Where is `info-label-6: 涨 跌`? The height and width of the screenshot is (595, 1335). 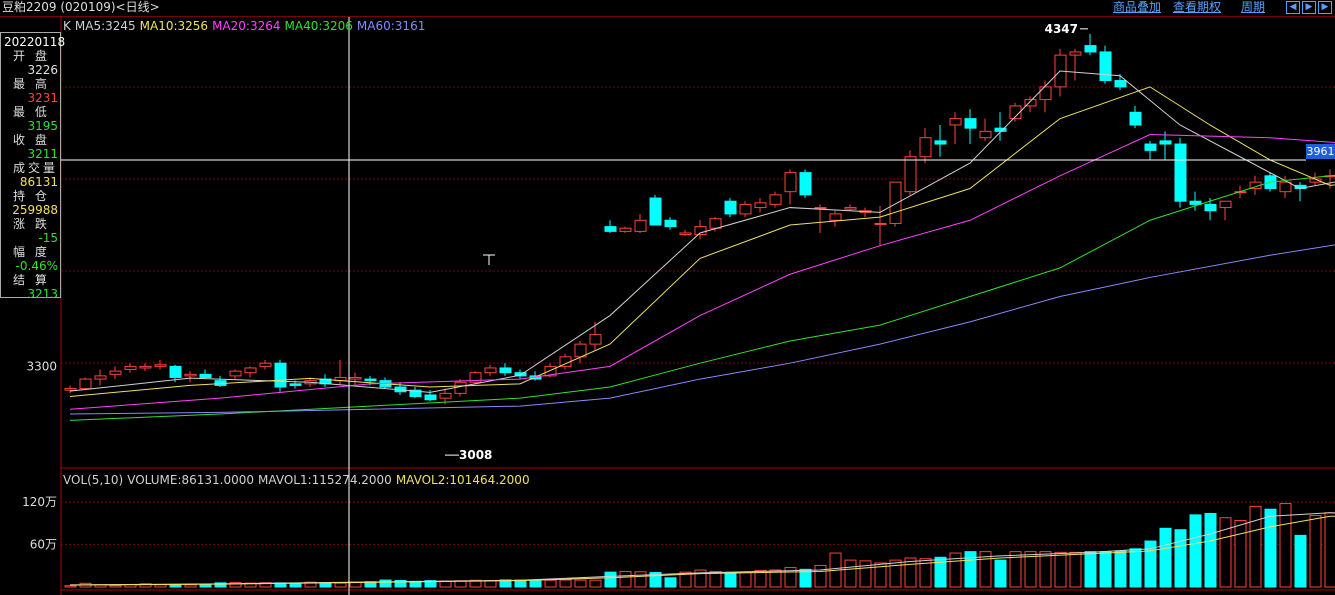
info-label-6: 涨 跌 is located at coordinates (31, 224).